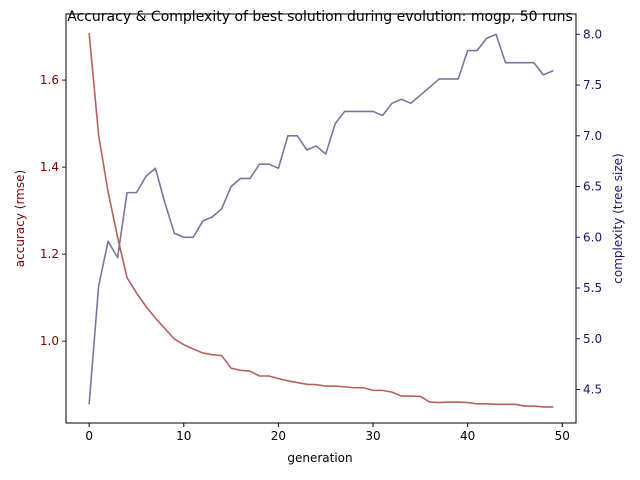  I want to click on y-left-tick-label: 1.4, so click(49, 167).